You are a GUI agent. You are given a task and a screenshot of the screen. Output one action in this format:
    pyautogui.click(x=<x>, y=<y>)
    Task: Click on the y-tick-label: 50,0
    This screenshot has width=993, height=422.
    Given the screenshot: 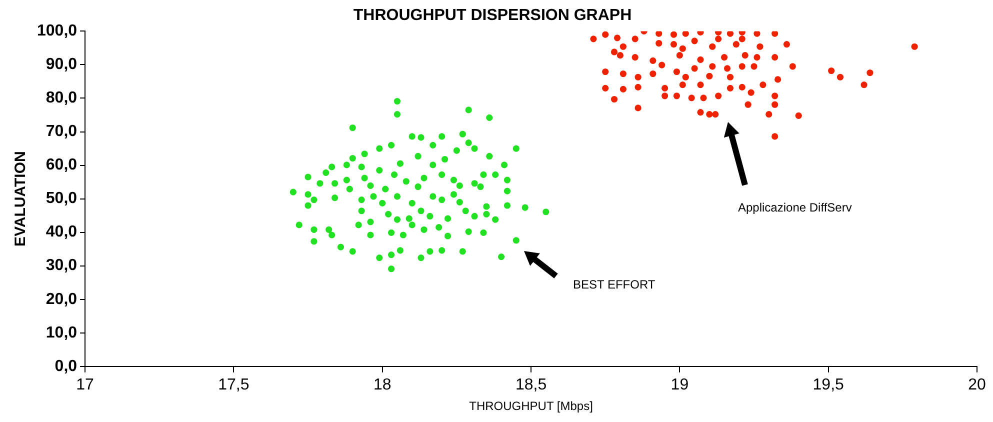 What is the action you would take?
    pyautogui.click(x=62, y=199)
    